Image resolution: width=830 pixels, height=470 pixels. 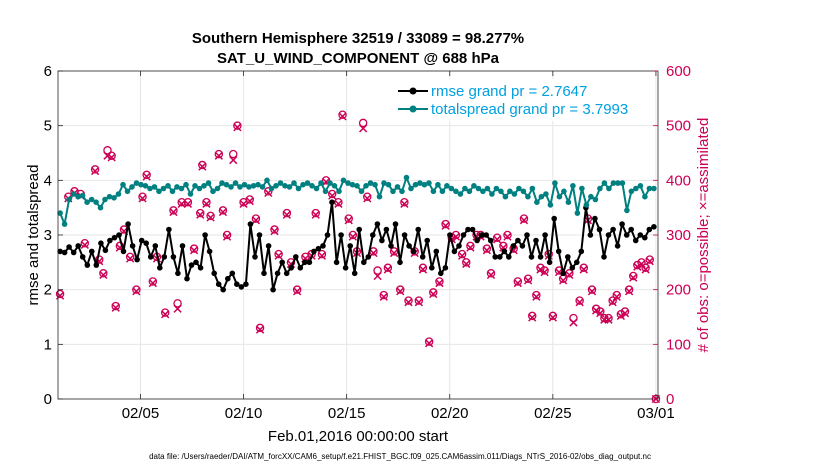 What do you see at coordinates (678, 180) in the screenshot?
I see `y2-tick-label: 400` at bounding box center [678, 180].